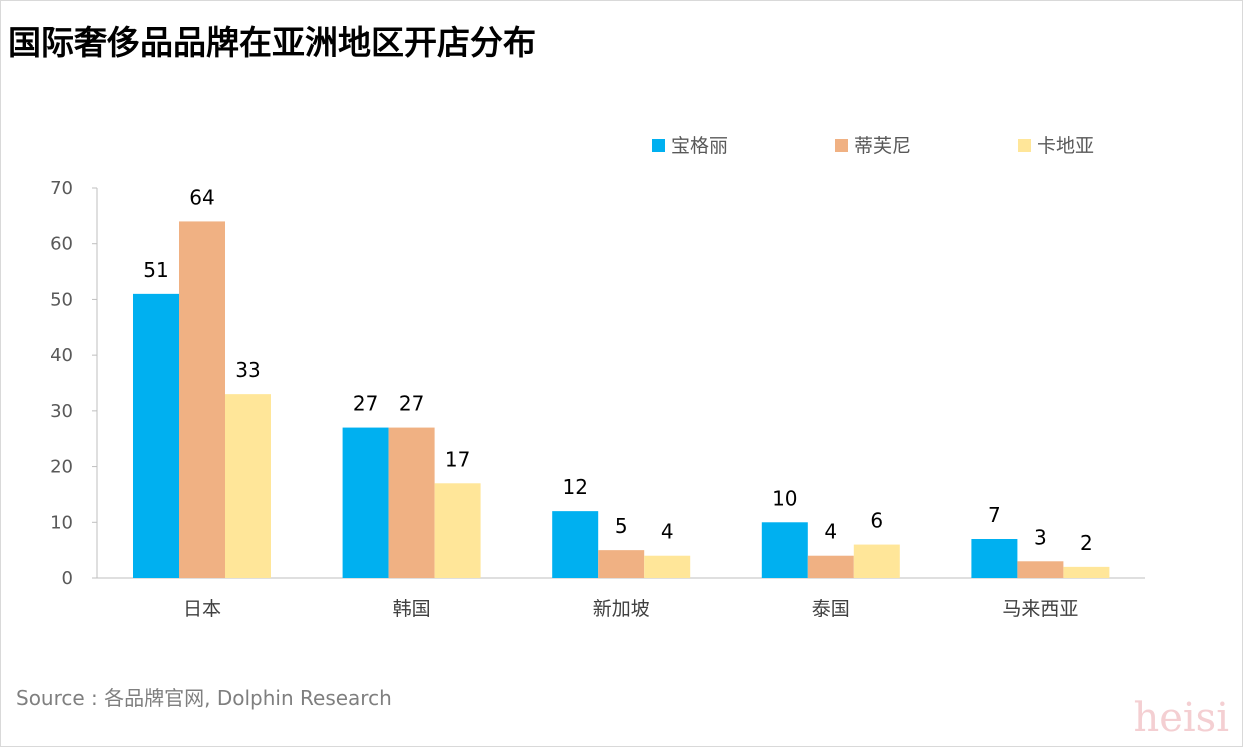 The width and height of the screenshot is (1243, 747). Describe the element at coordinates (61, 299) in the screenshot. I see `y-tick-label: 50` at that location.